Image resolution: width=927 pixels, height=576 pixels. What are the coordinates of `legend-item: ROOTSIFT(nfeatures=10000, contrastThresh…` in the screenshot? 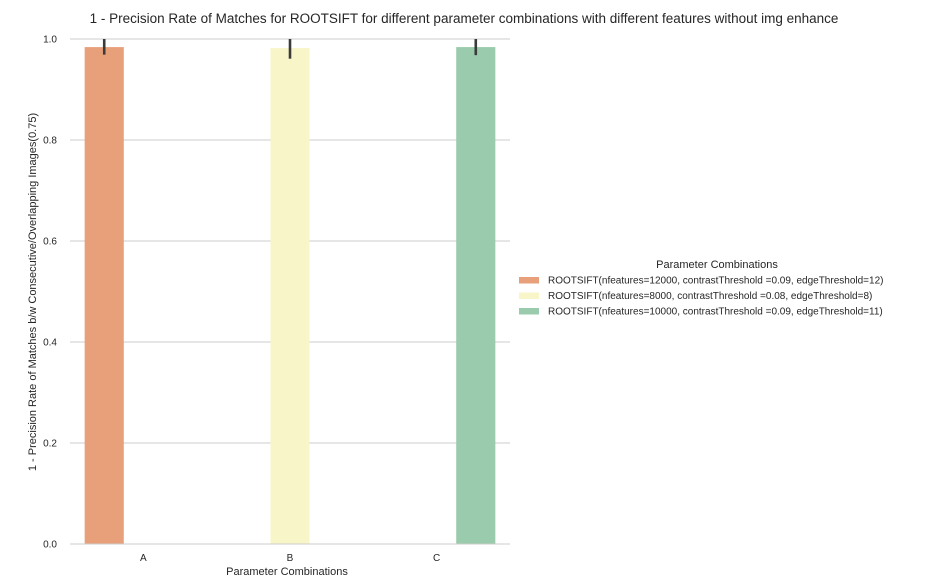 It's located at (701, 312).